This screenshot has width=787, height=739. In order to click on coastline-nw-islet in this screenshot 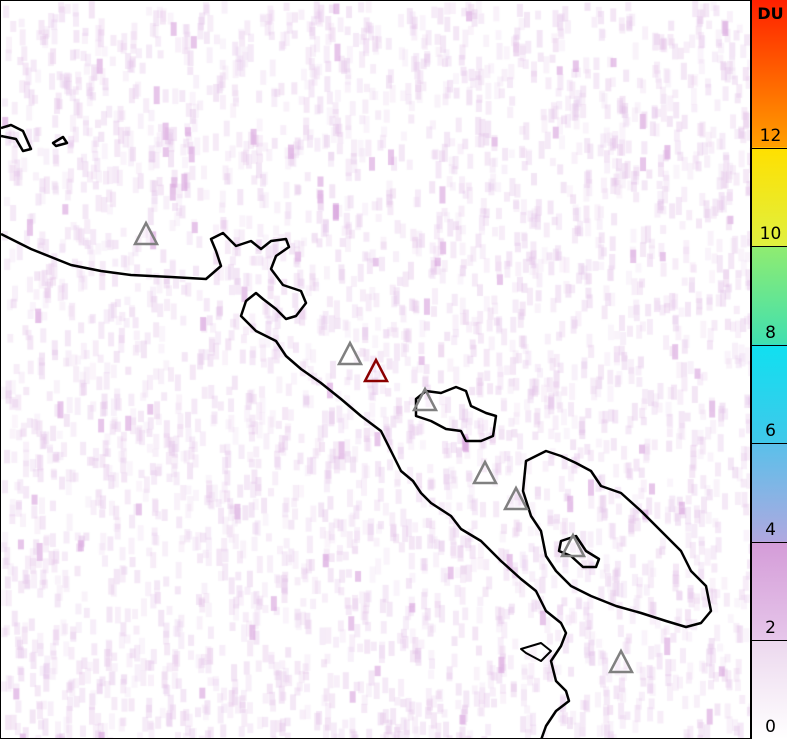, I will do `click(17, 138)`.